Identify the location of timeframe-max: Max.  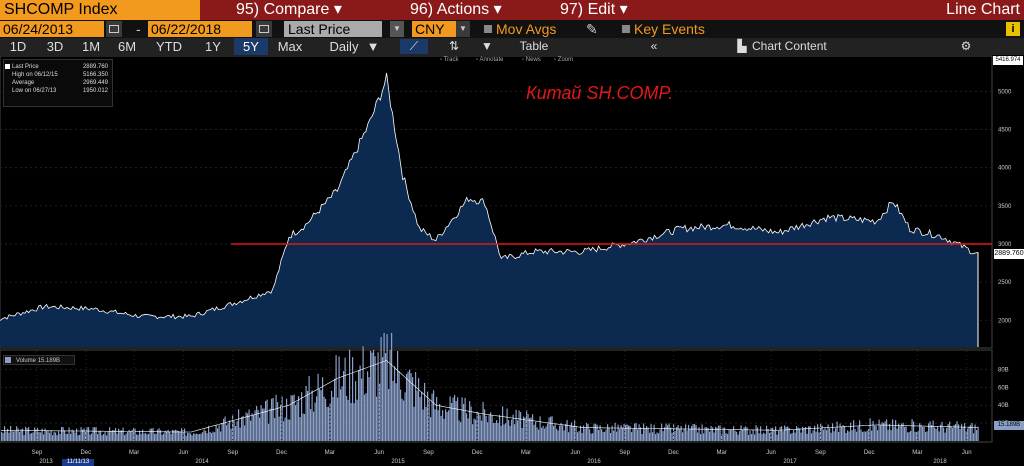
(290, 46).